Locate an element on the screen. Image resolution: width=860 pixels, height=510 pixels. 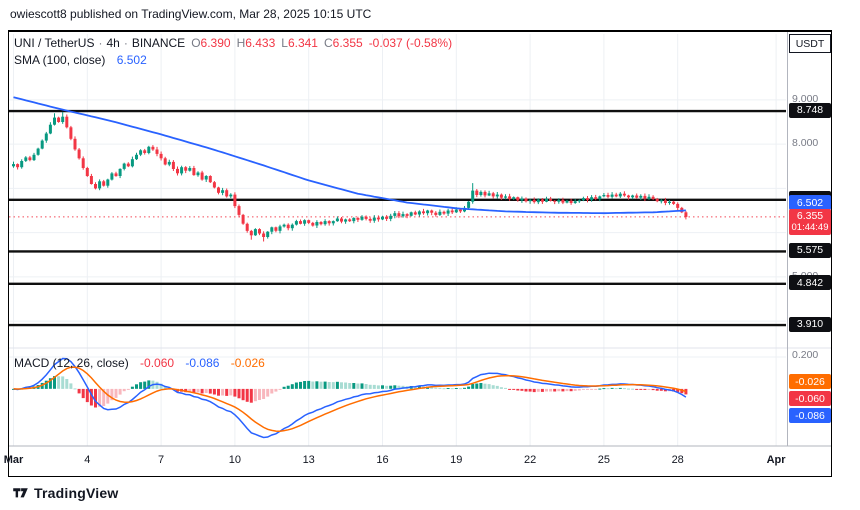
x-axis-label: 16 is located at coordinates (382, 460).